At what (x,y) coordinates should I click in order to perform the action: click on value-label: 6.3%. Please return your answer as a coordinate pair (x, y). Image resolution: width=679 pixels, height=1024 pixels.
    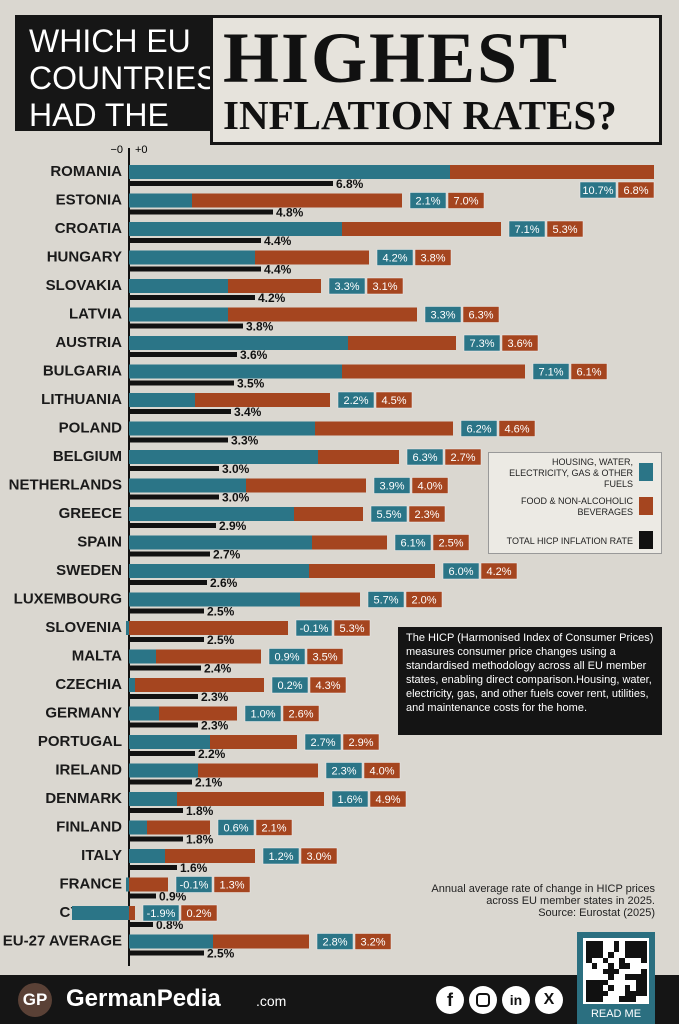
    Looking at the image, I should click on (480, 315).